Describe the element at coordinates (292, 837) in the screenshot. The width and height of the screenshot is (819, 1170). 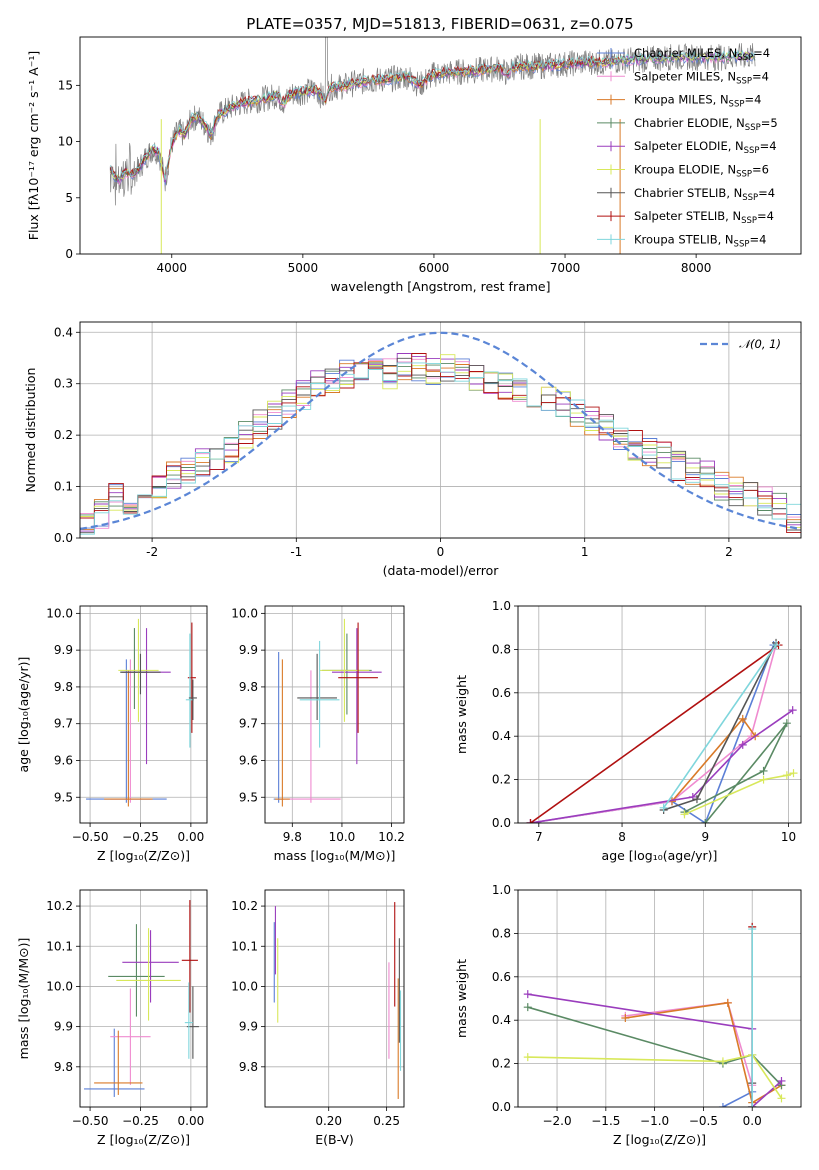
I see `x-tick-label: 9.8` at that location.